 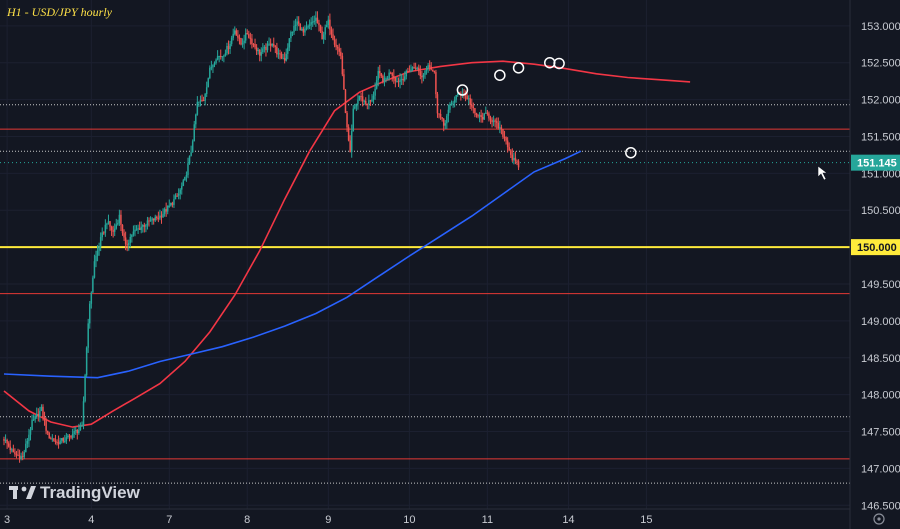 I want to click on level-150-text: 150.000, so click(x=877, y=248).